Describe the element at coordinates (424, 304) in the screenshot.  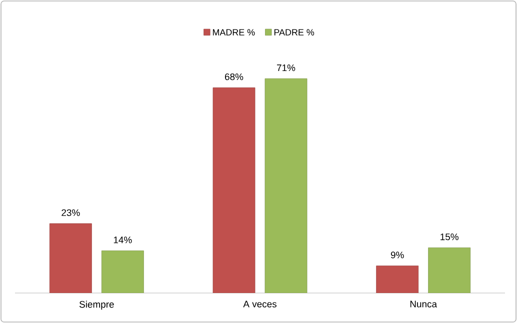
I see `x-tick-label: Nunca` at that location.